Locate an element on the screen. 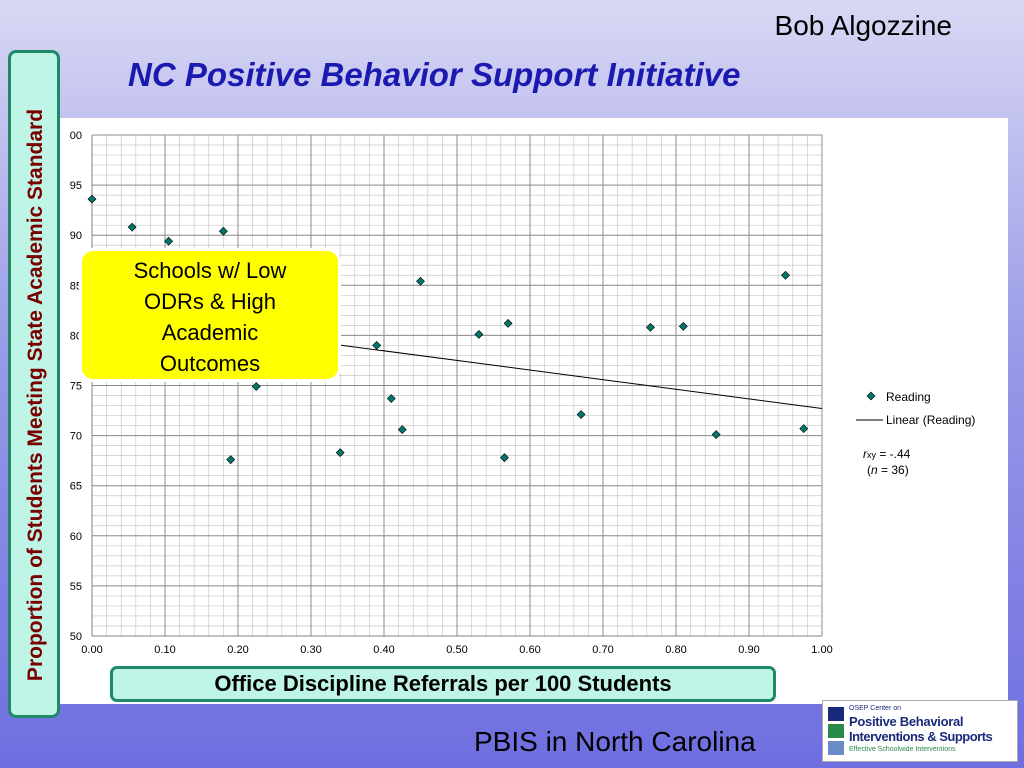 This screenshot has height=768, width=1024. callout-line: Outcomes is located at coordinates (210, 363).